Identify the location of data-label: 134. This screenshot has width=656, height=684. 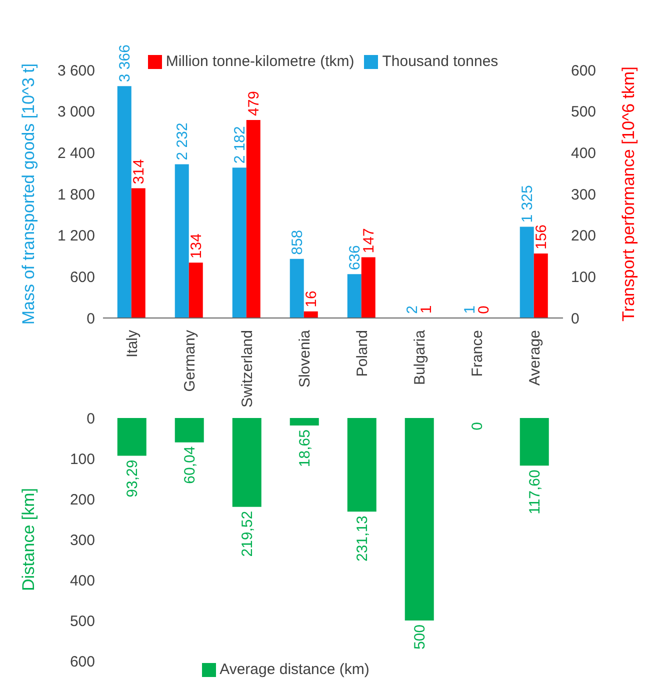
(196, 246).